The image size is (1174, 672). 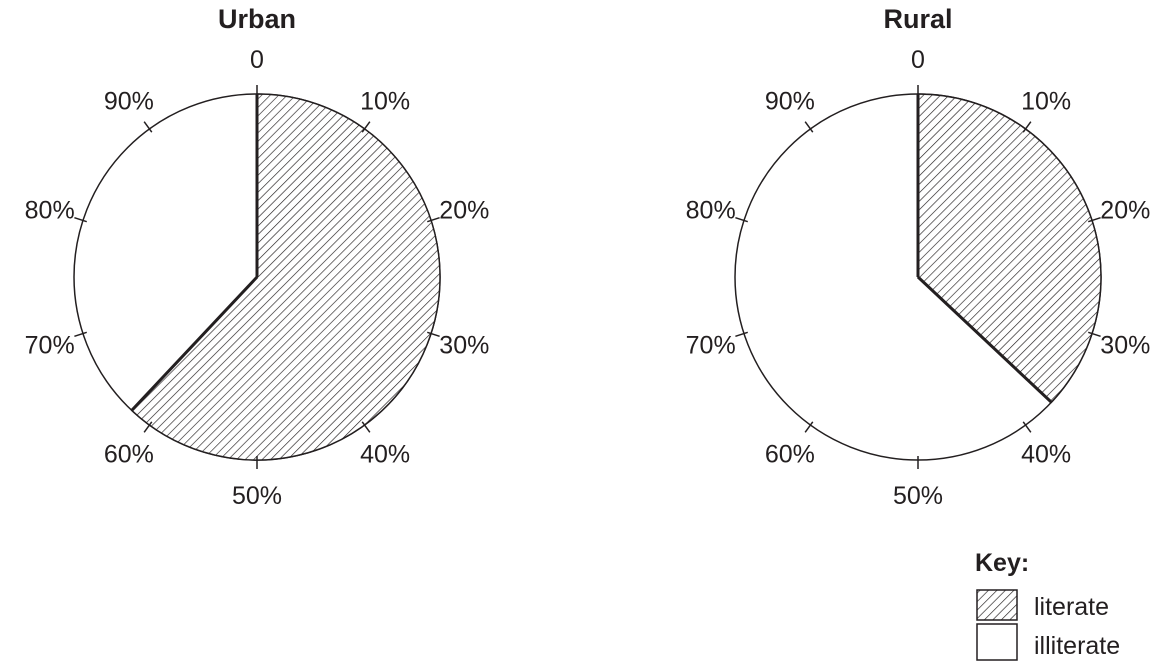 I want to click on urban-tick-label-30: 30%, so click(x=464, y=345).